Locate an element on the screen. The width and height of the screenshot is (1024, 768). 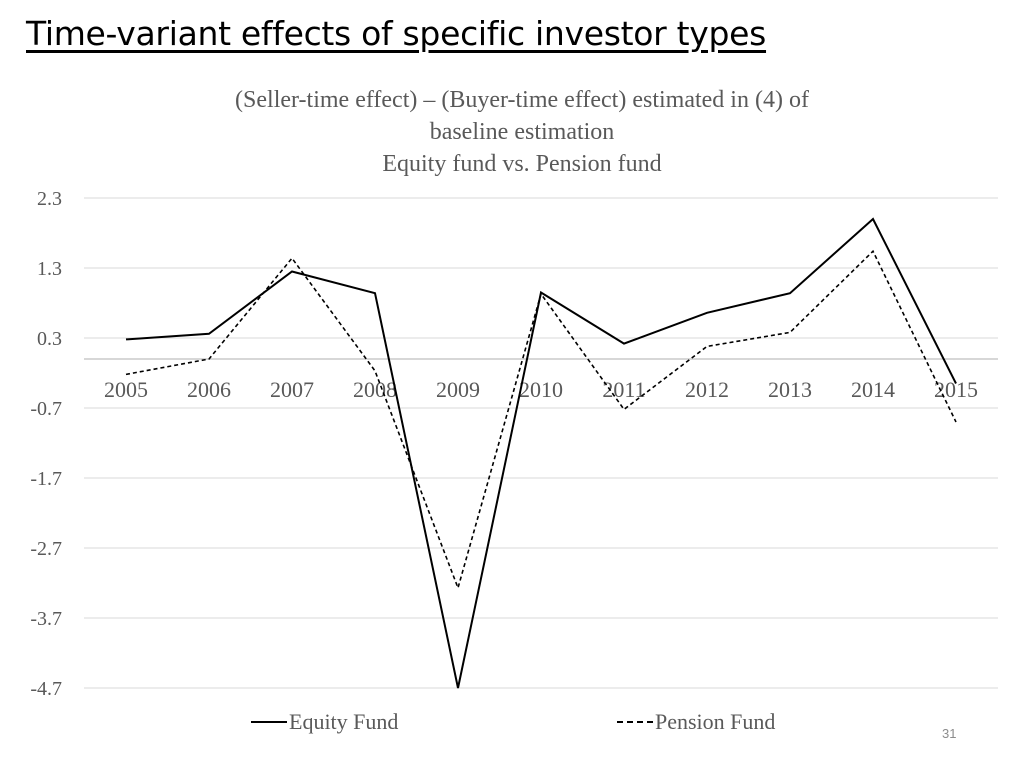
x-tick-label-2008: 2008 is located at coordinates (375, 389).